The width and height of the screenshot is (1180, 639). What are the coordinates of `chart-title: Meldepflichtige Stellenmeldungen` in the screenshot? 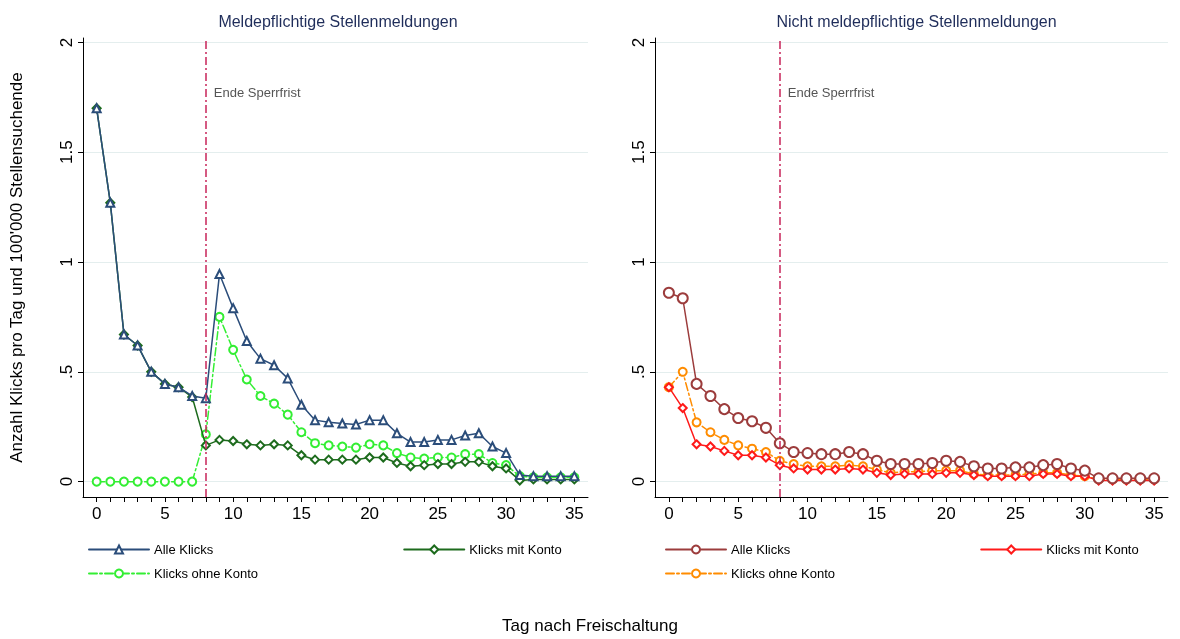 It's located at (338, 21).